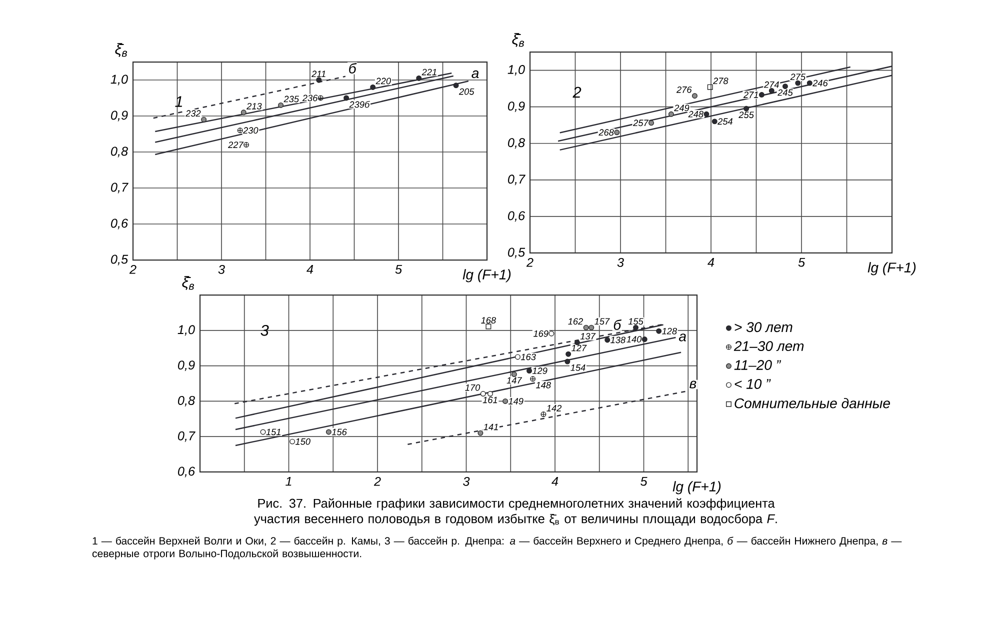 The height and width of the screenshot is (630, 1000). What do you see at coordinates (669, 331) in the screenshot?
I see `annotation: 128` at bounding box center [669, 331].